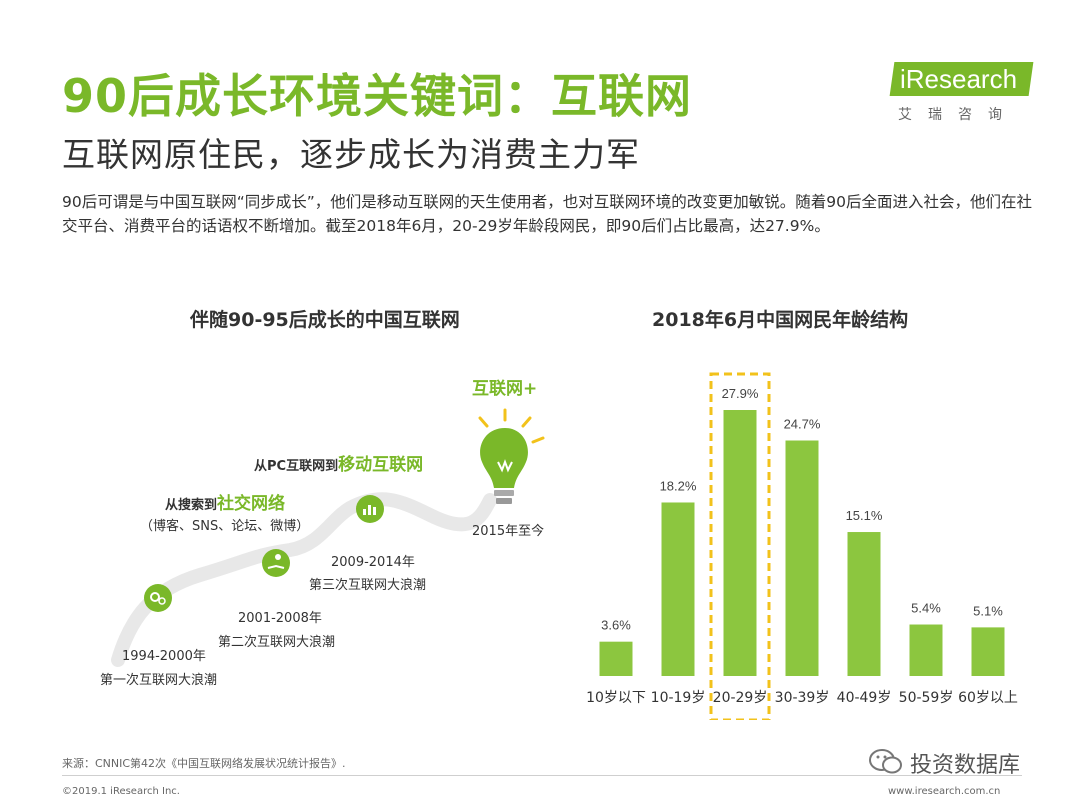  I want to click on source-note: 来源：CNNIC第42次《中国互联网络发展状况统计报告》., so click(204, 763).